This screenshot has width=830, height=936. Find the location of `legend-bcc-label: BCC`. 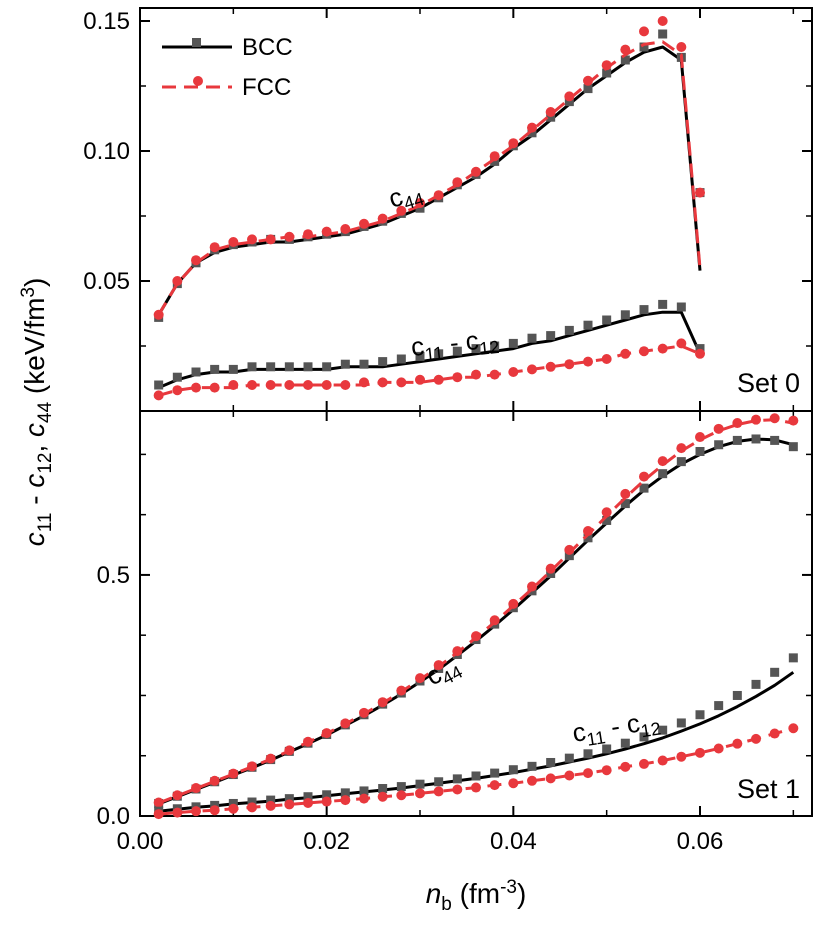

legend-bcc-label: BCC is located at coordinates (267, 47).